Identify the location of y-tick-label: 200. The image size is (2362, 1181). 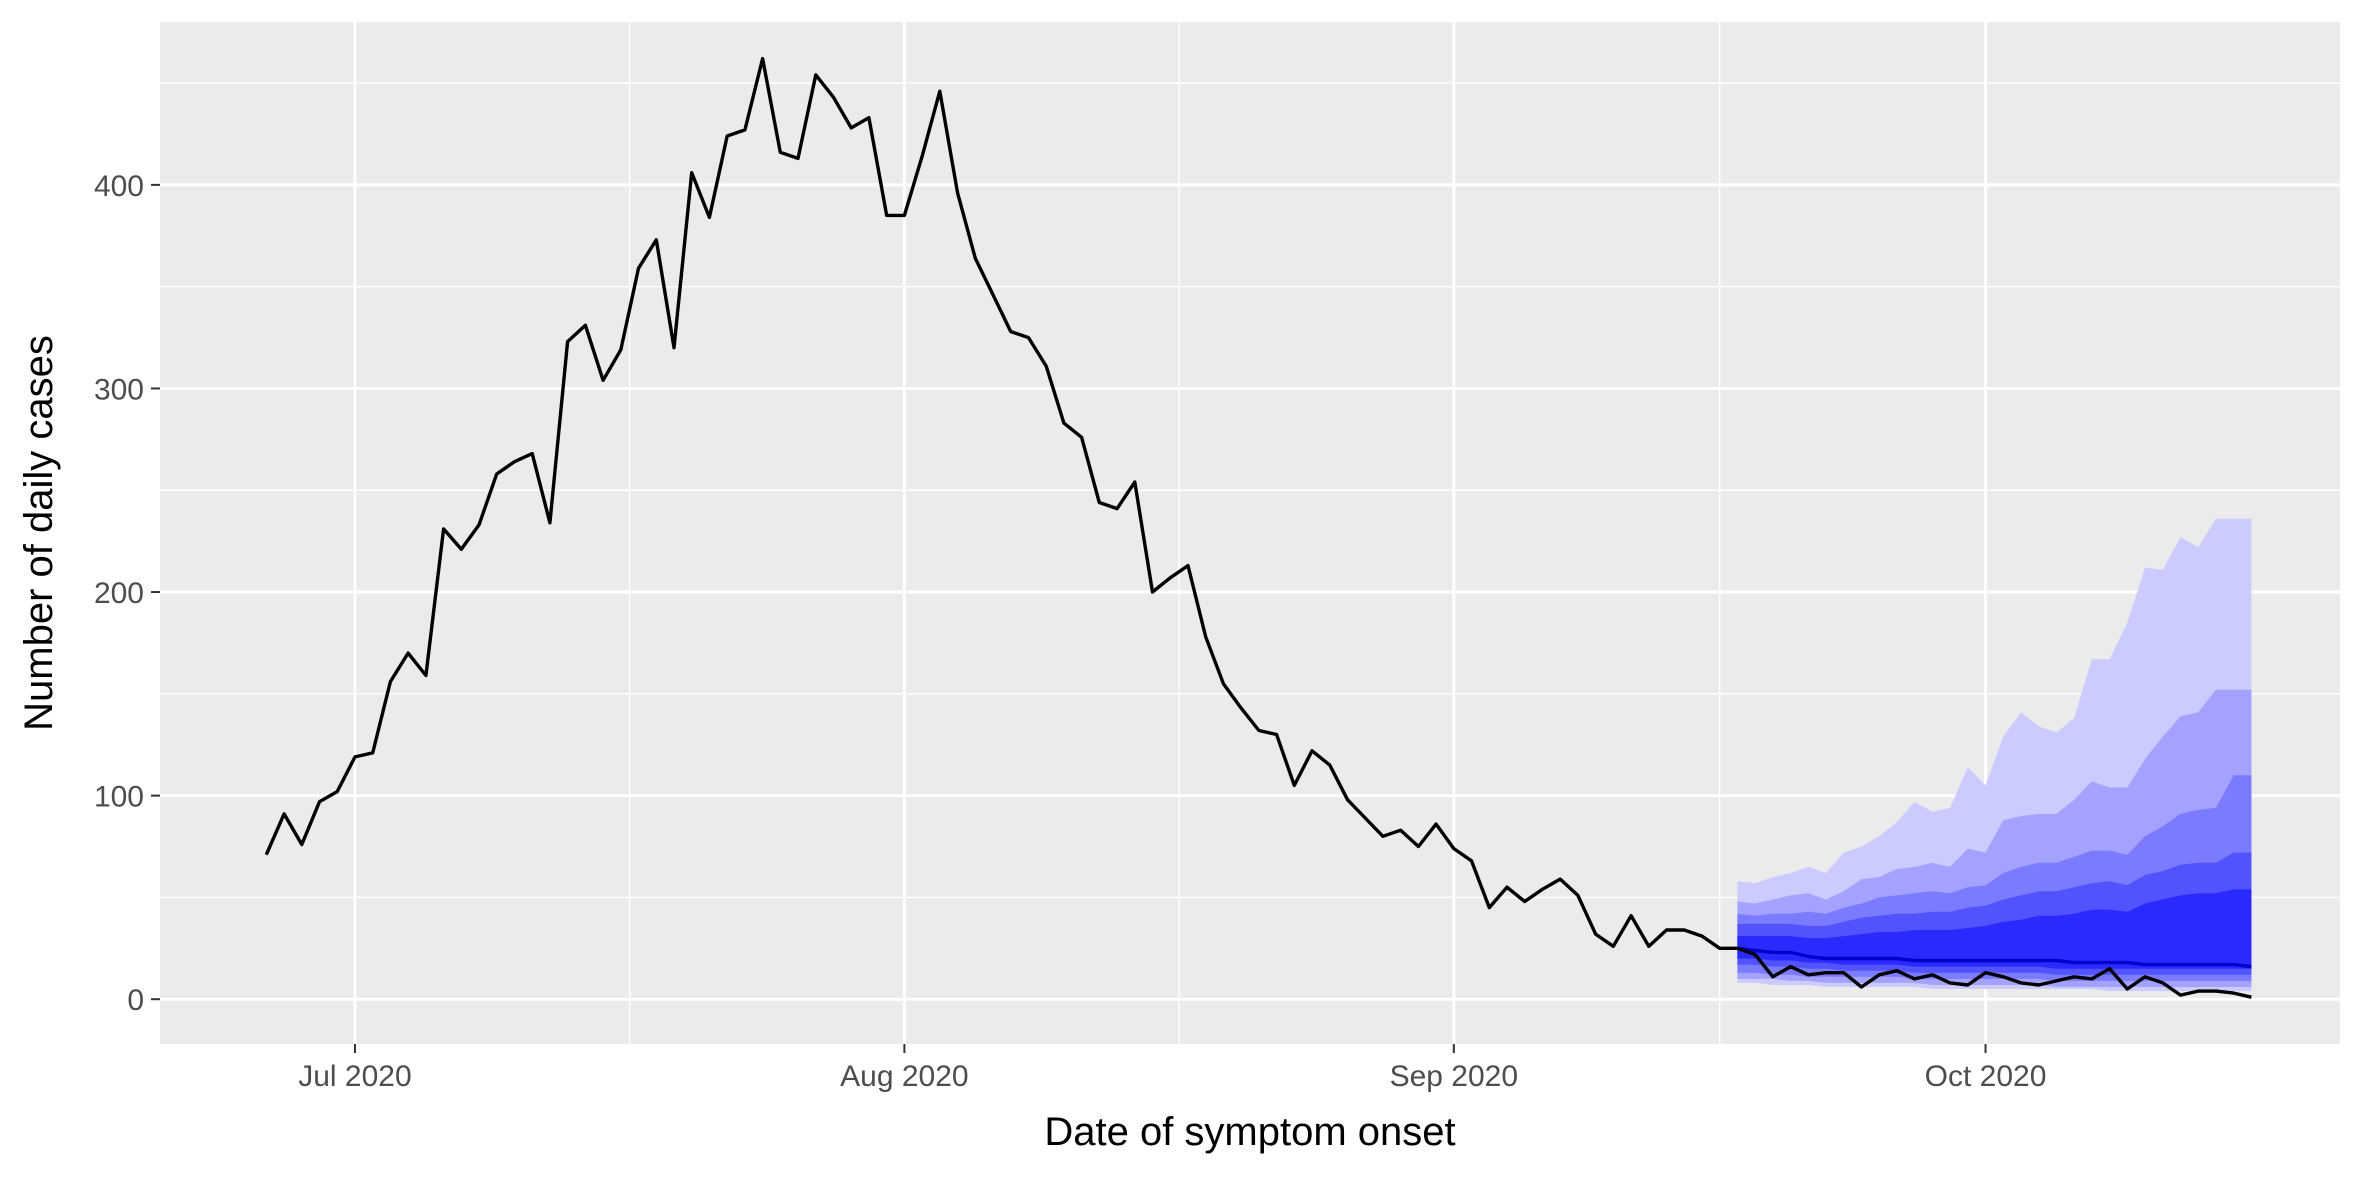
(119, 593).